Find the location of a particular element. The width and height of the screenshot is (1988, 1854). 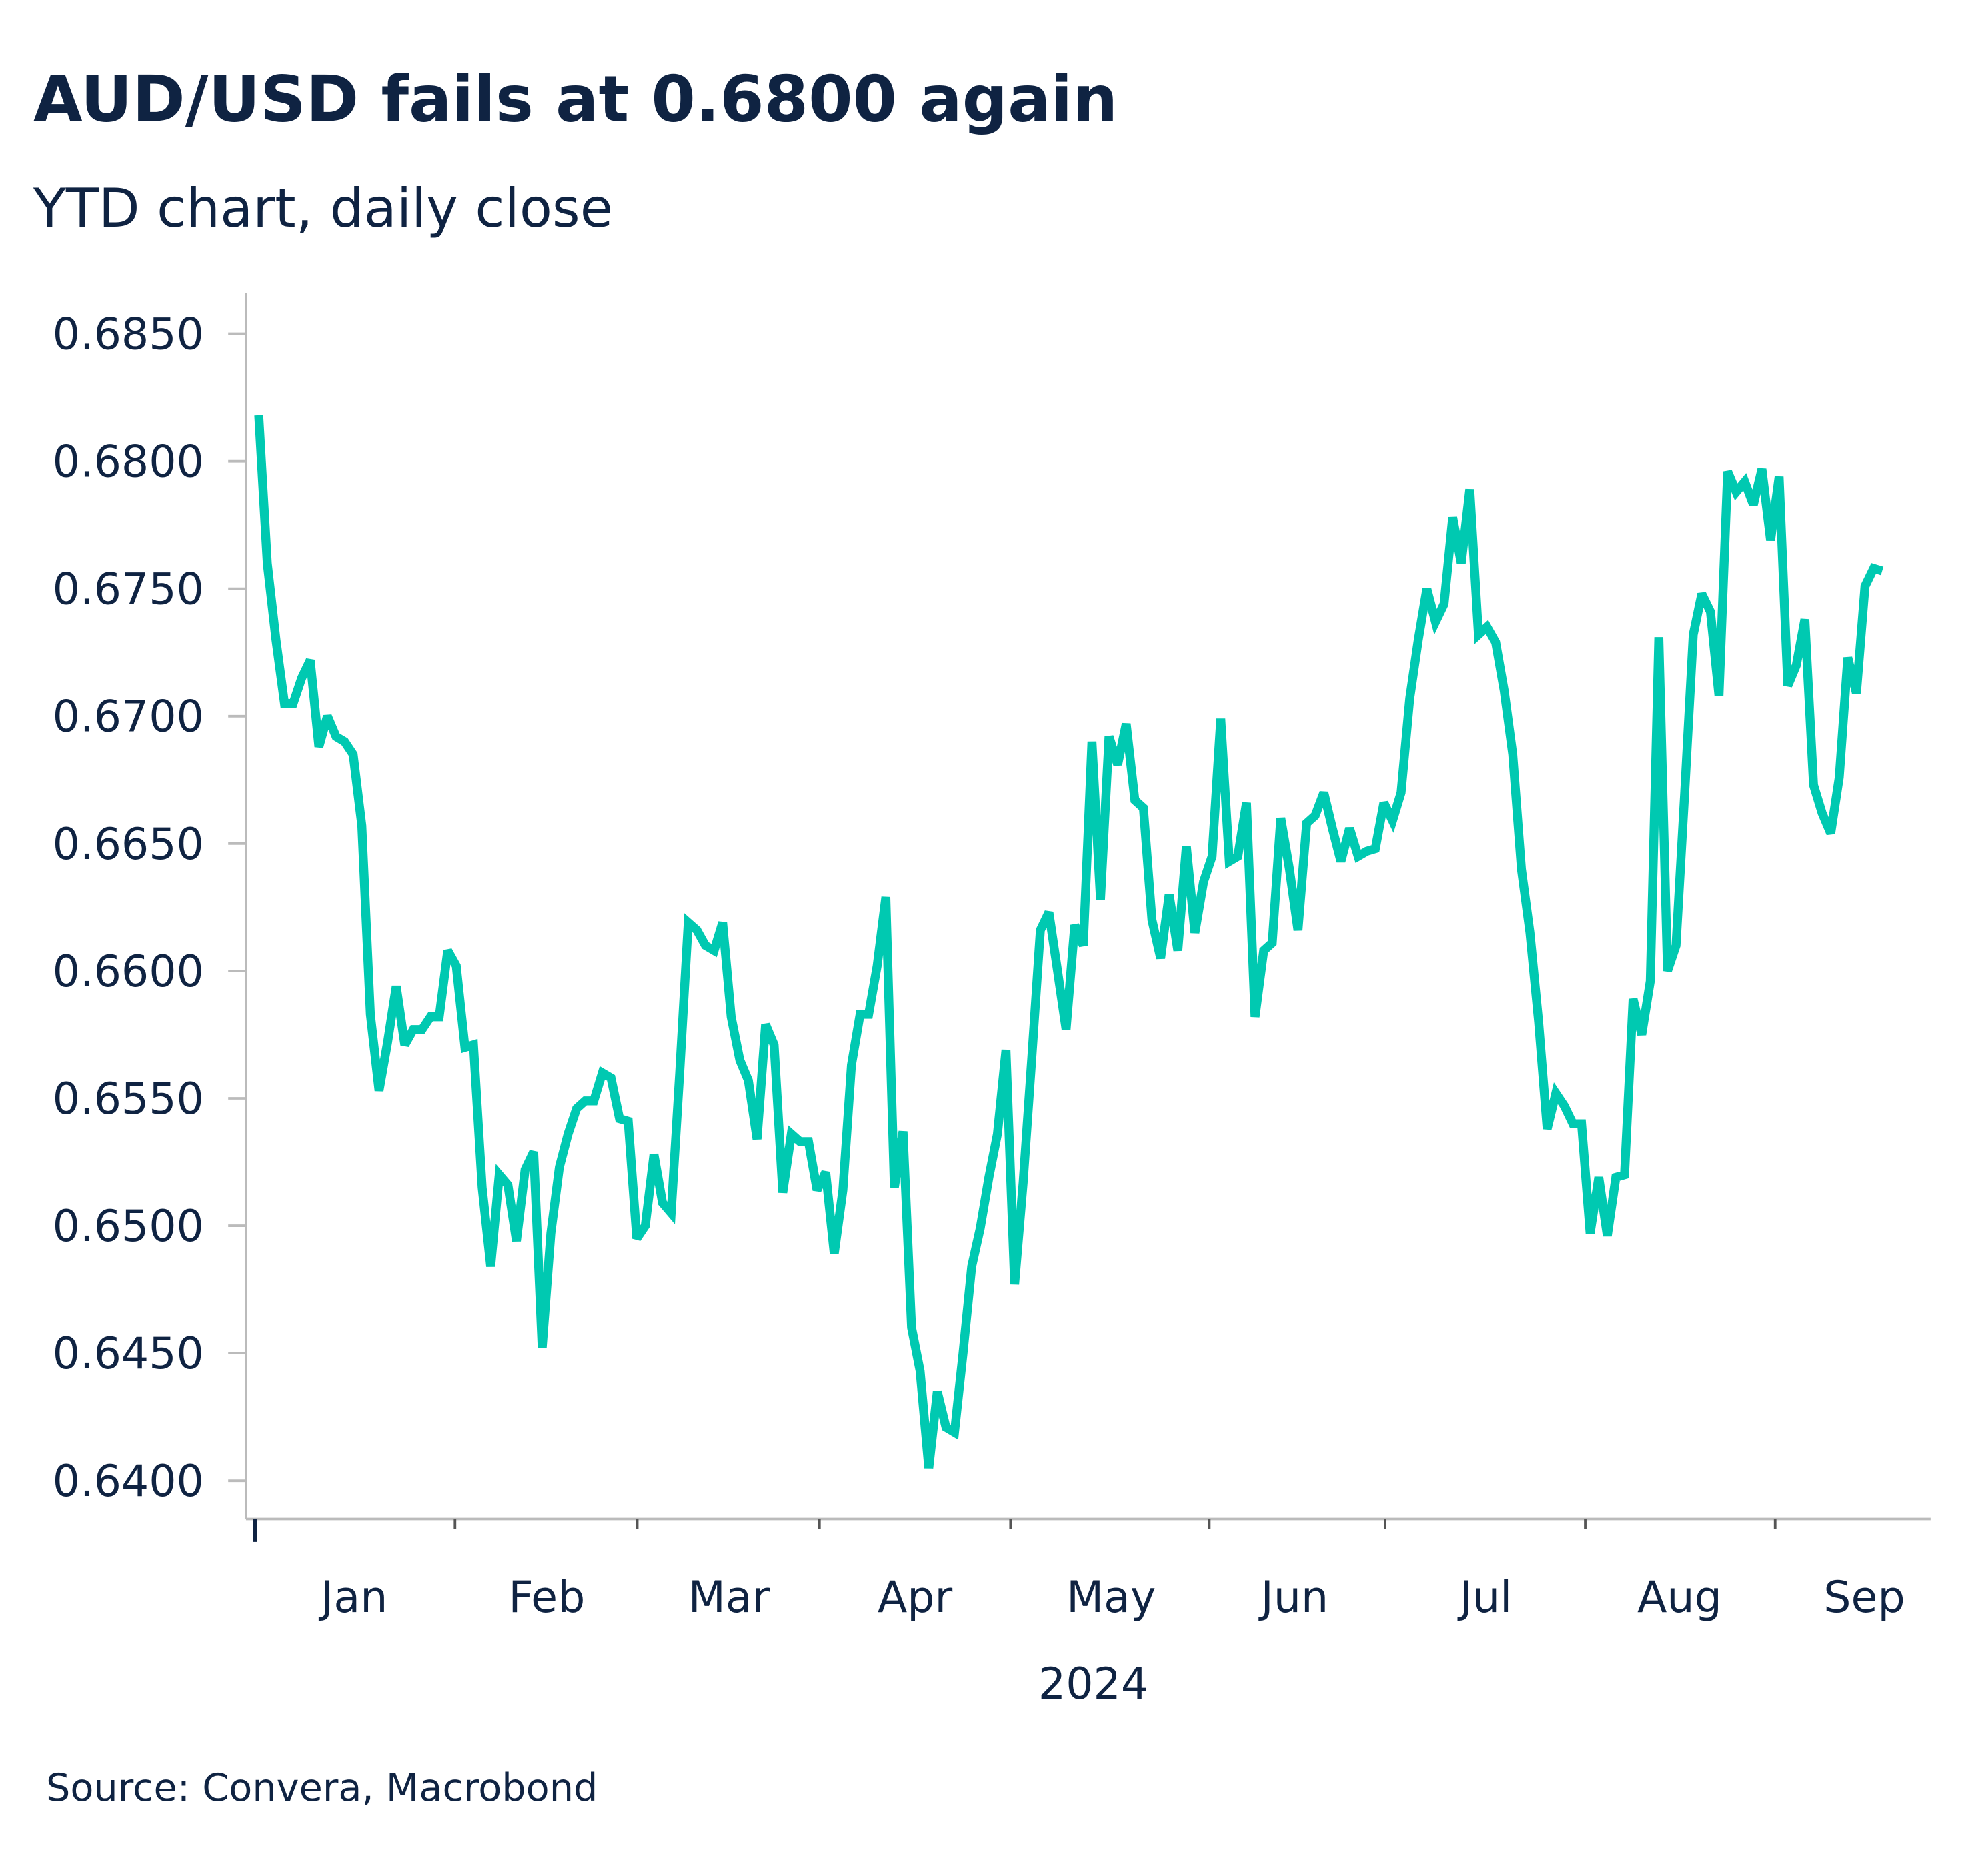

y-tick-label: 0.6600 is located at coordinates (128, 972).